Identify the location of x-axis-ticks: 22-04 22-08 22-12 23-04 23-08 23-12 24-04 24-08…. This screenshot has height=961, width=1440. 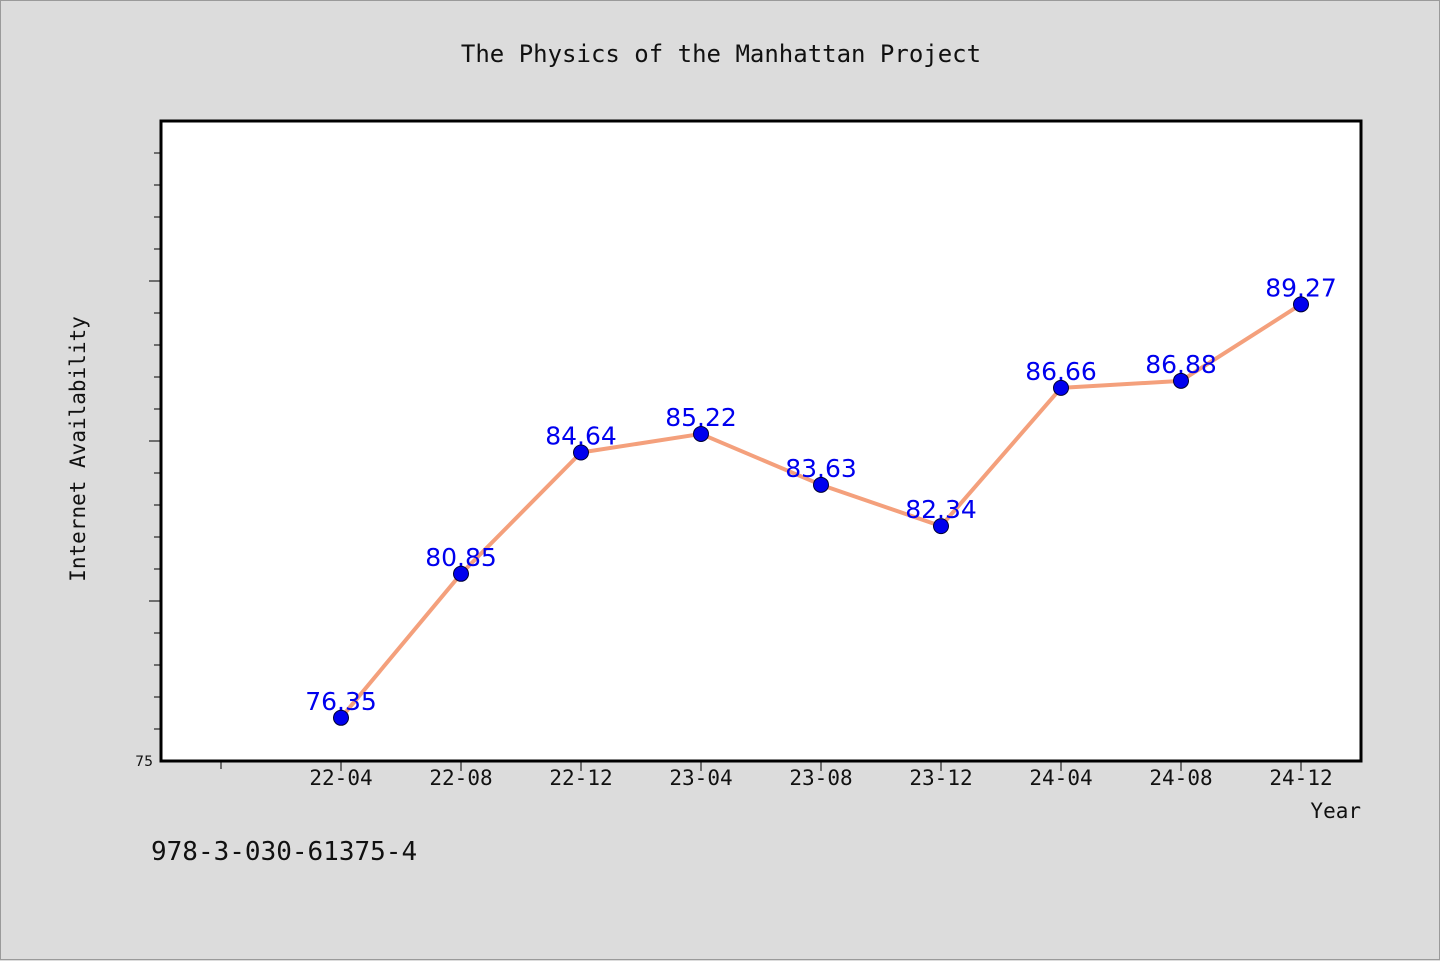
(776, 775).